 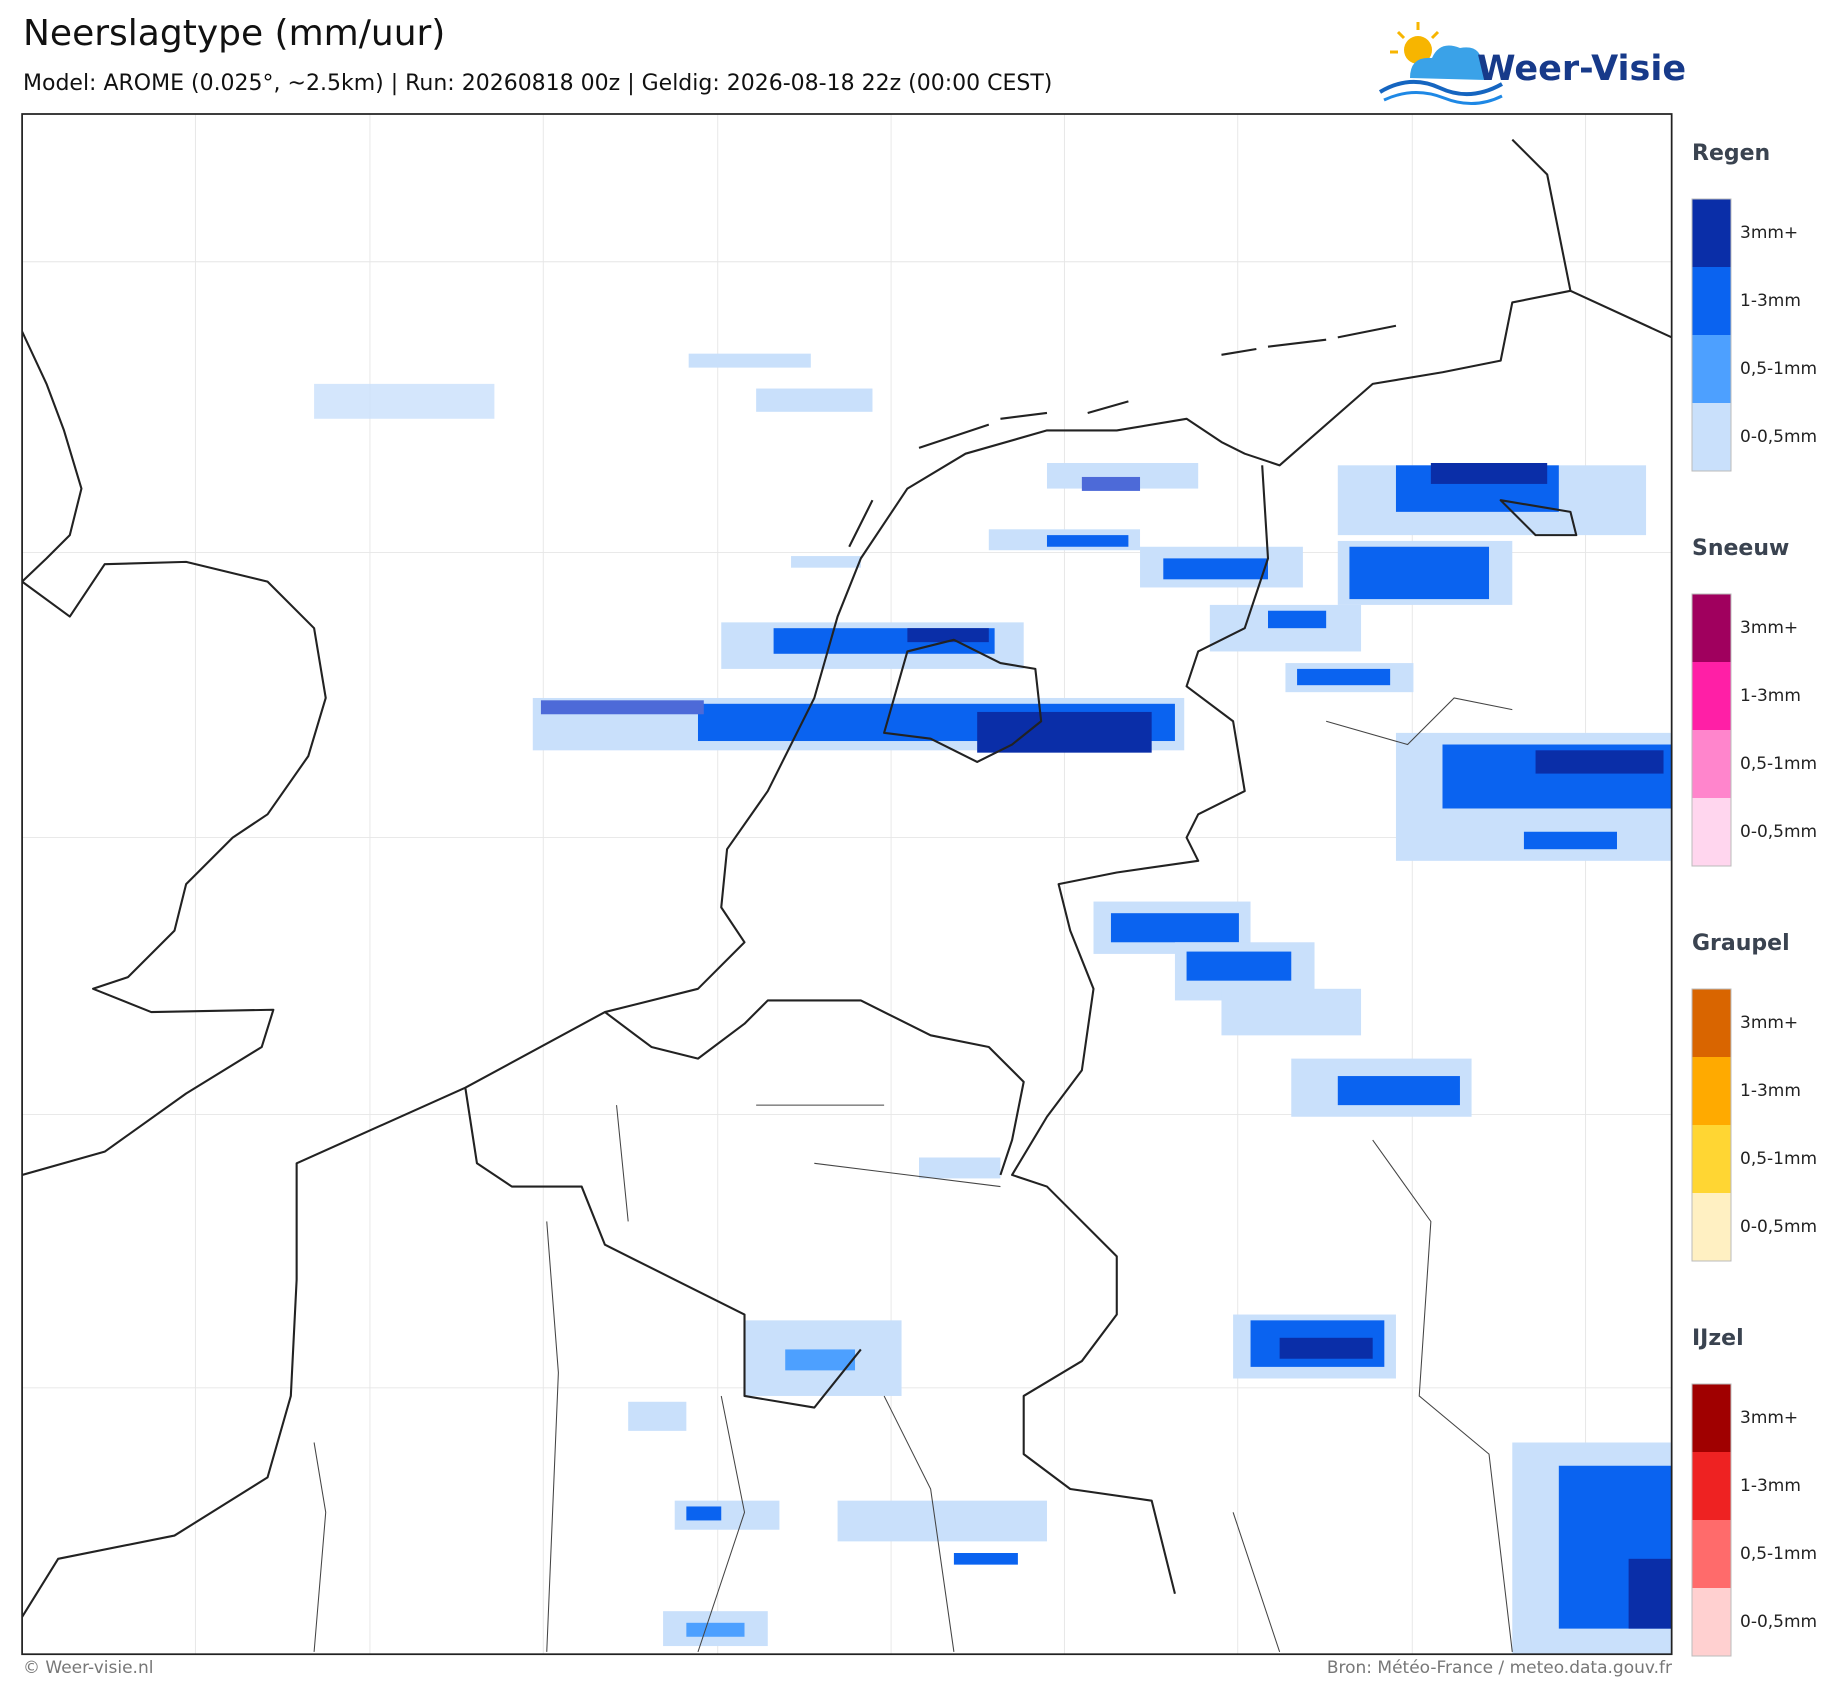 What do you see at coordinates (1581, 69) in the screenshot?
I see `logo-text: Weer-Visie` at bounding box center [1581, 69].